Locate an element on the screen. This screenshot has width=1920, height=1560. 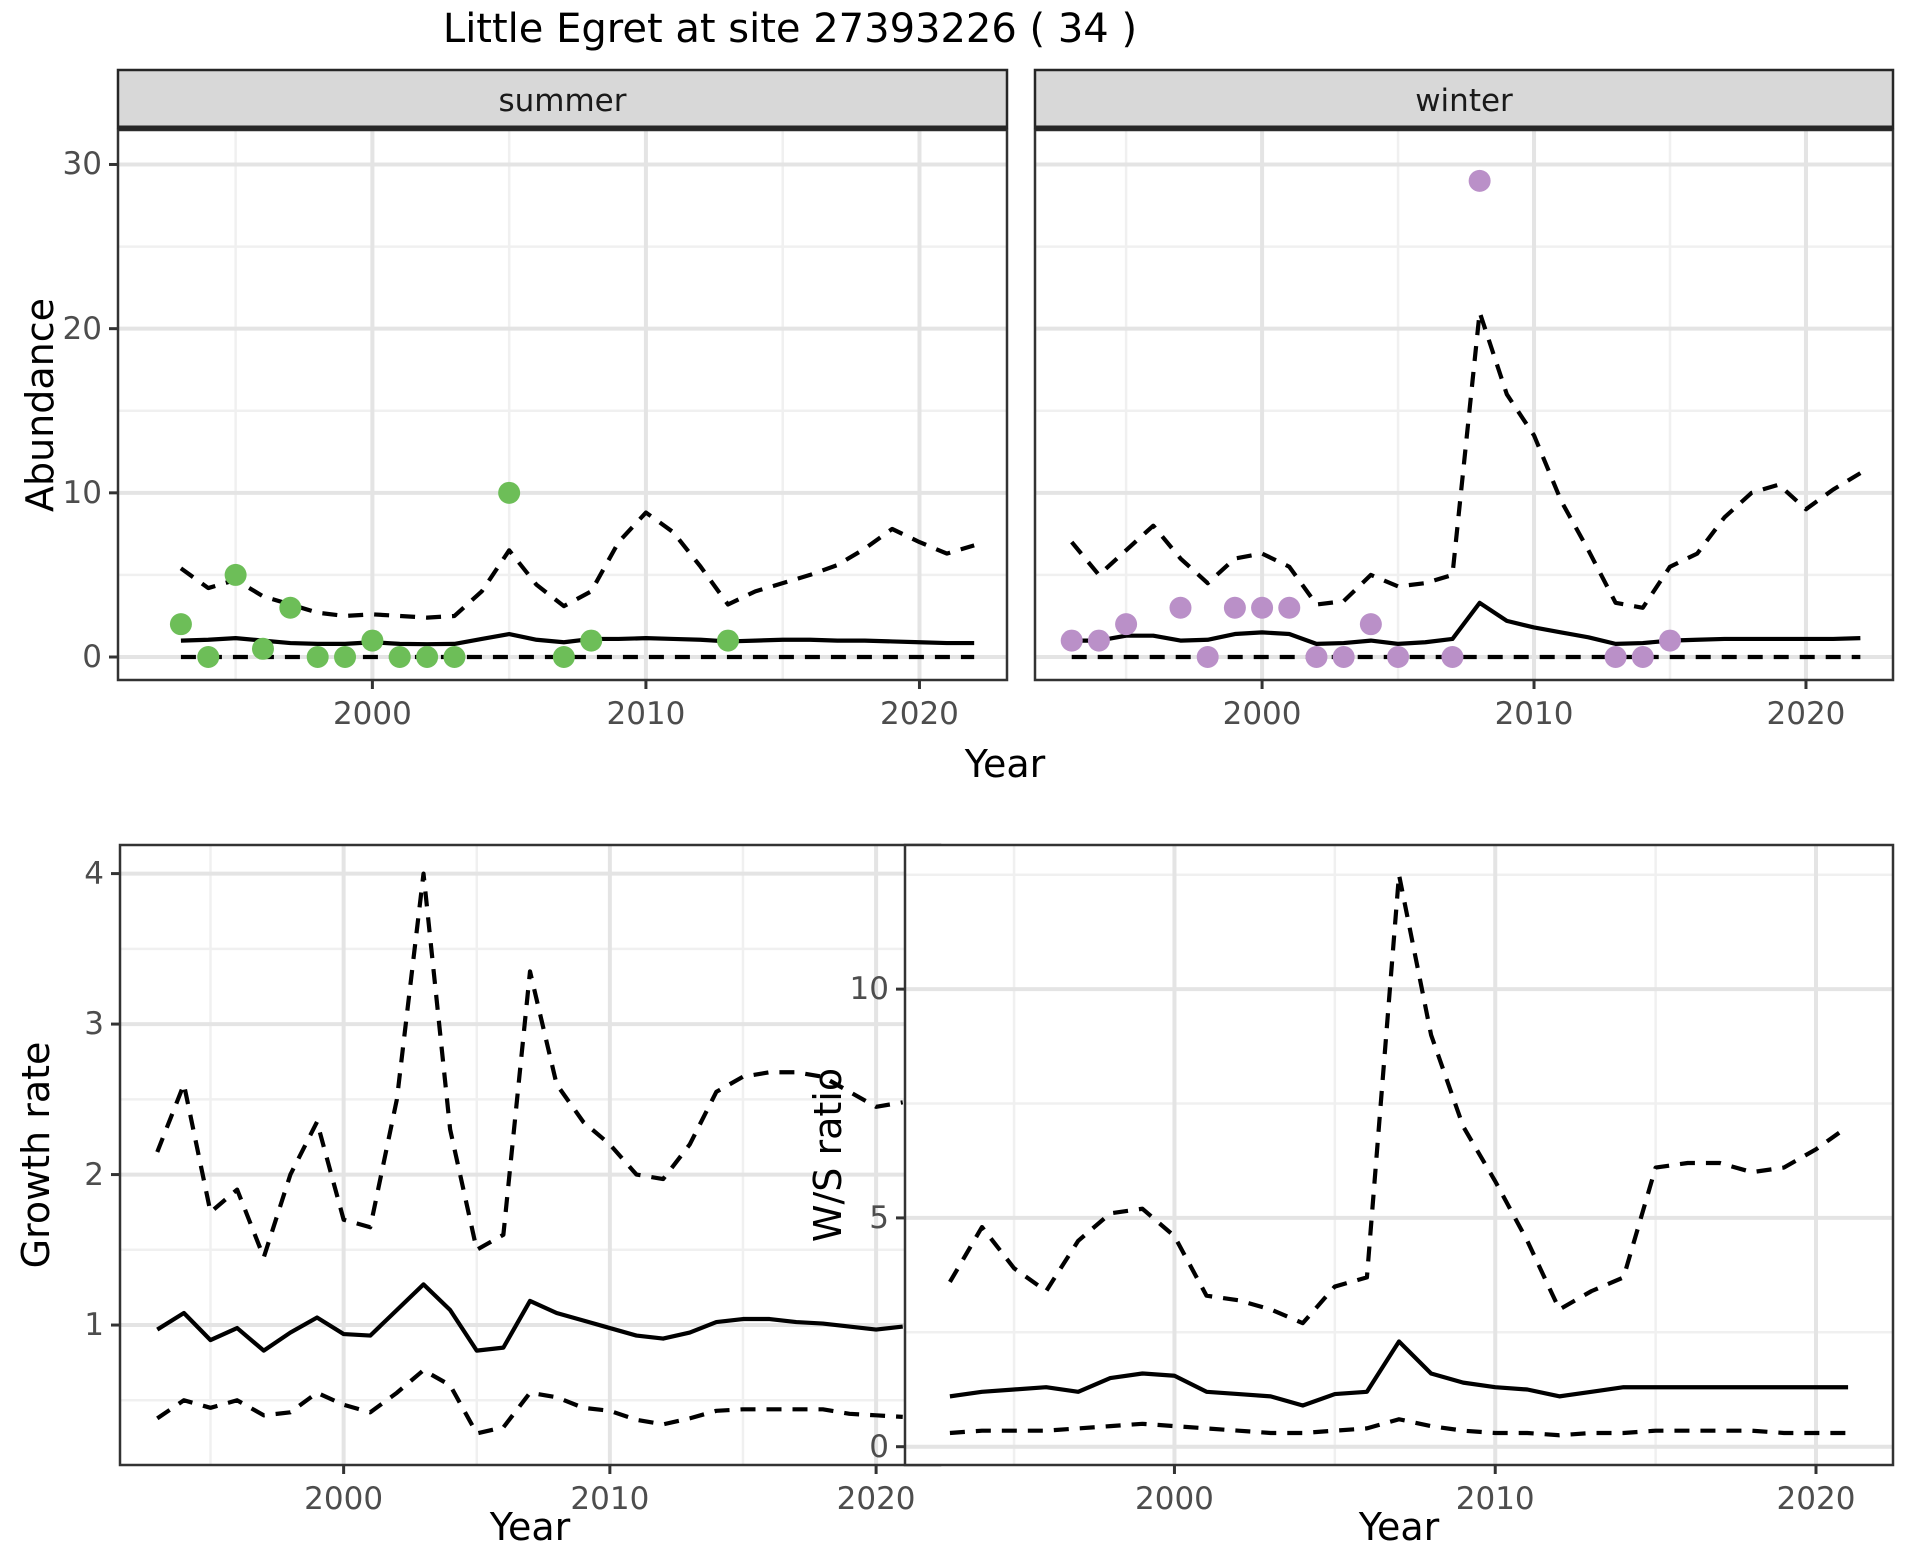
growth-rate-axis-title: Growth rate is located at coordinates (36, 1155).